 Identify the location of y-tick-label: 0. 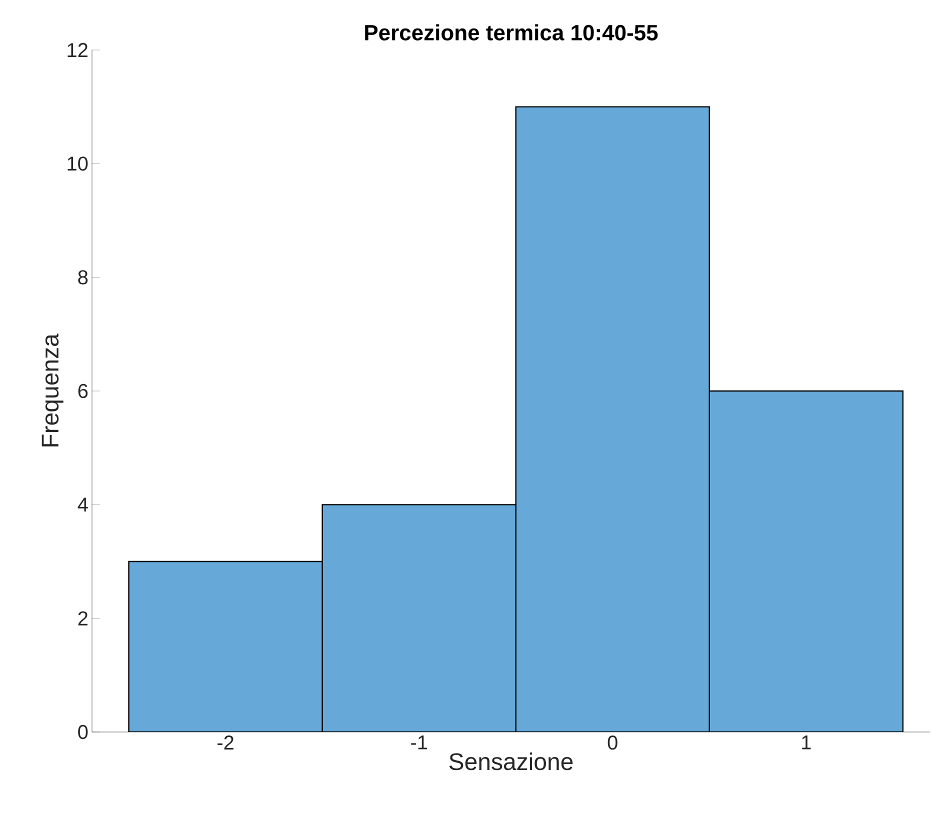
(83, 732).